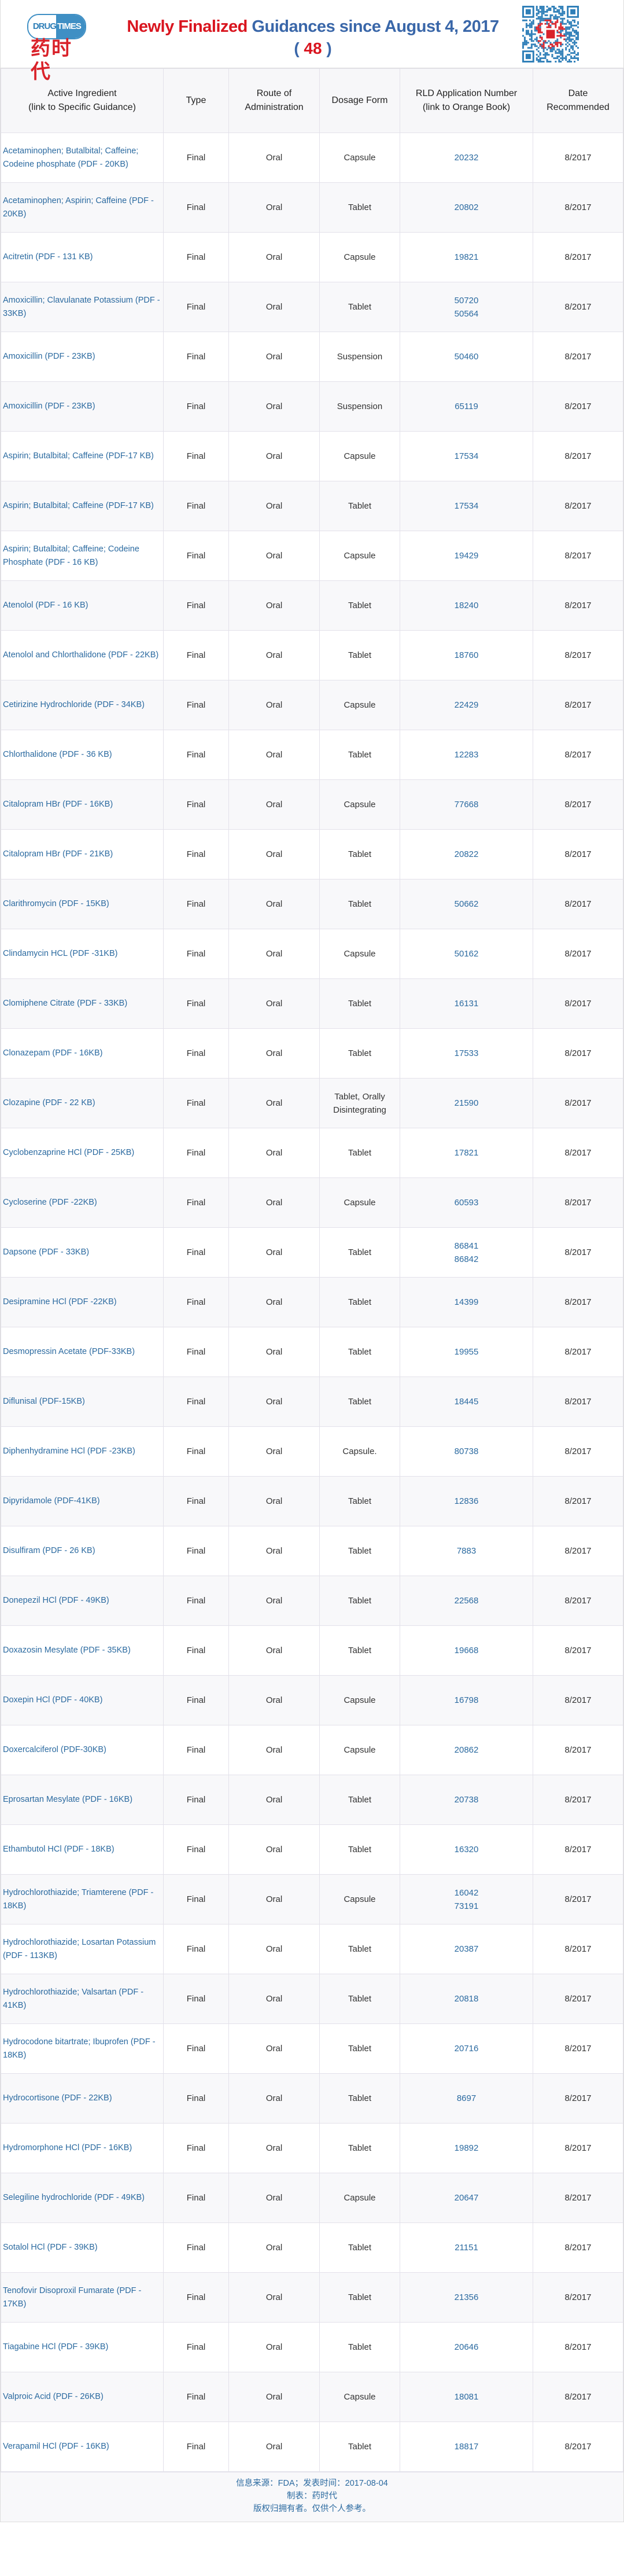 The image size is (624, 2576). What do you see at coordinates (82, 804) in the screenshot?
I see `guidance-link: Citalopram HBr (PDF - 16KB)` at bounding box center [82, 804].